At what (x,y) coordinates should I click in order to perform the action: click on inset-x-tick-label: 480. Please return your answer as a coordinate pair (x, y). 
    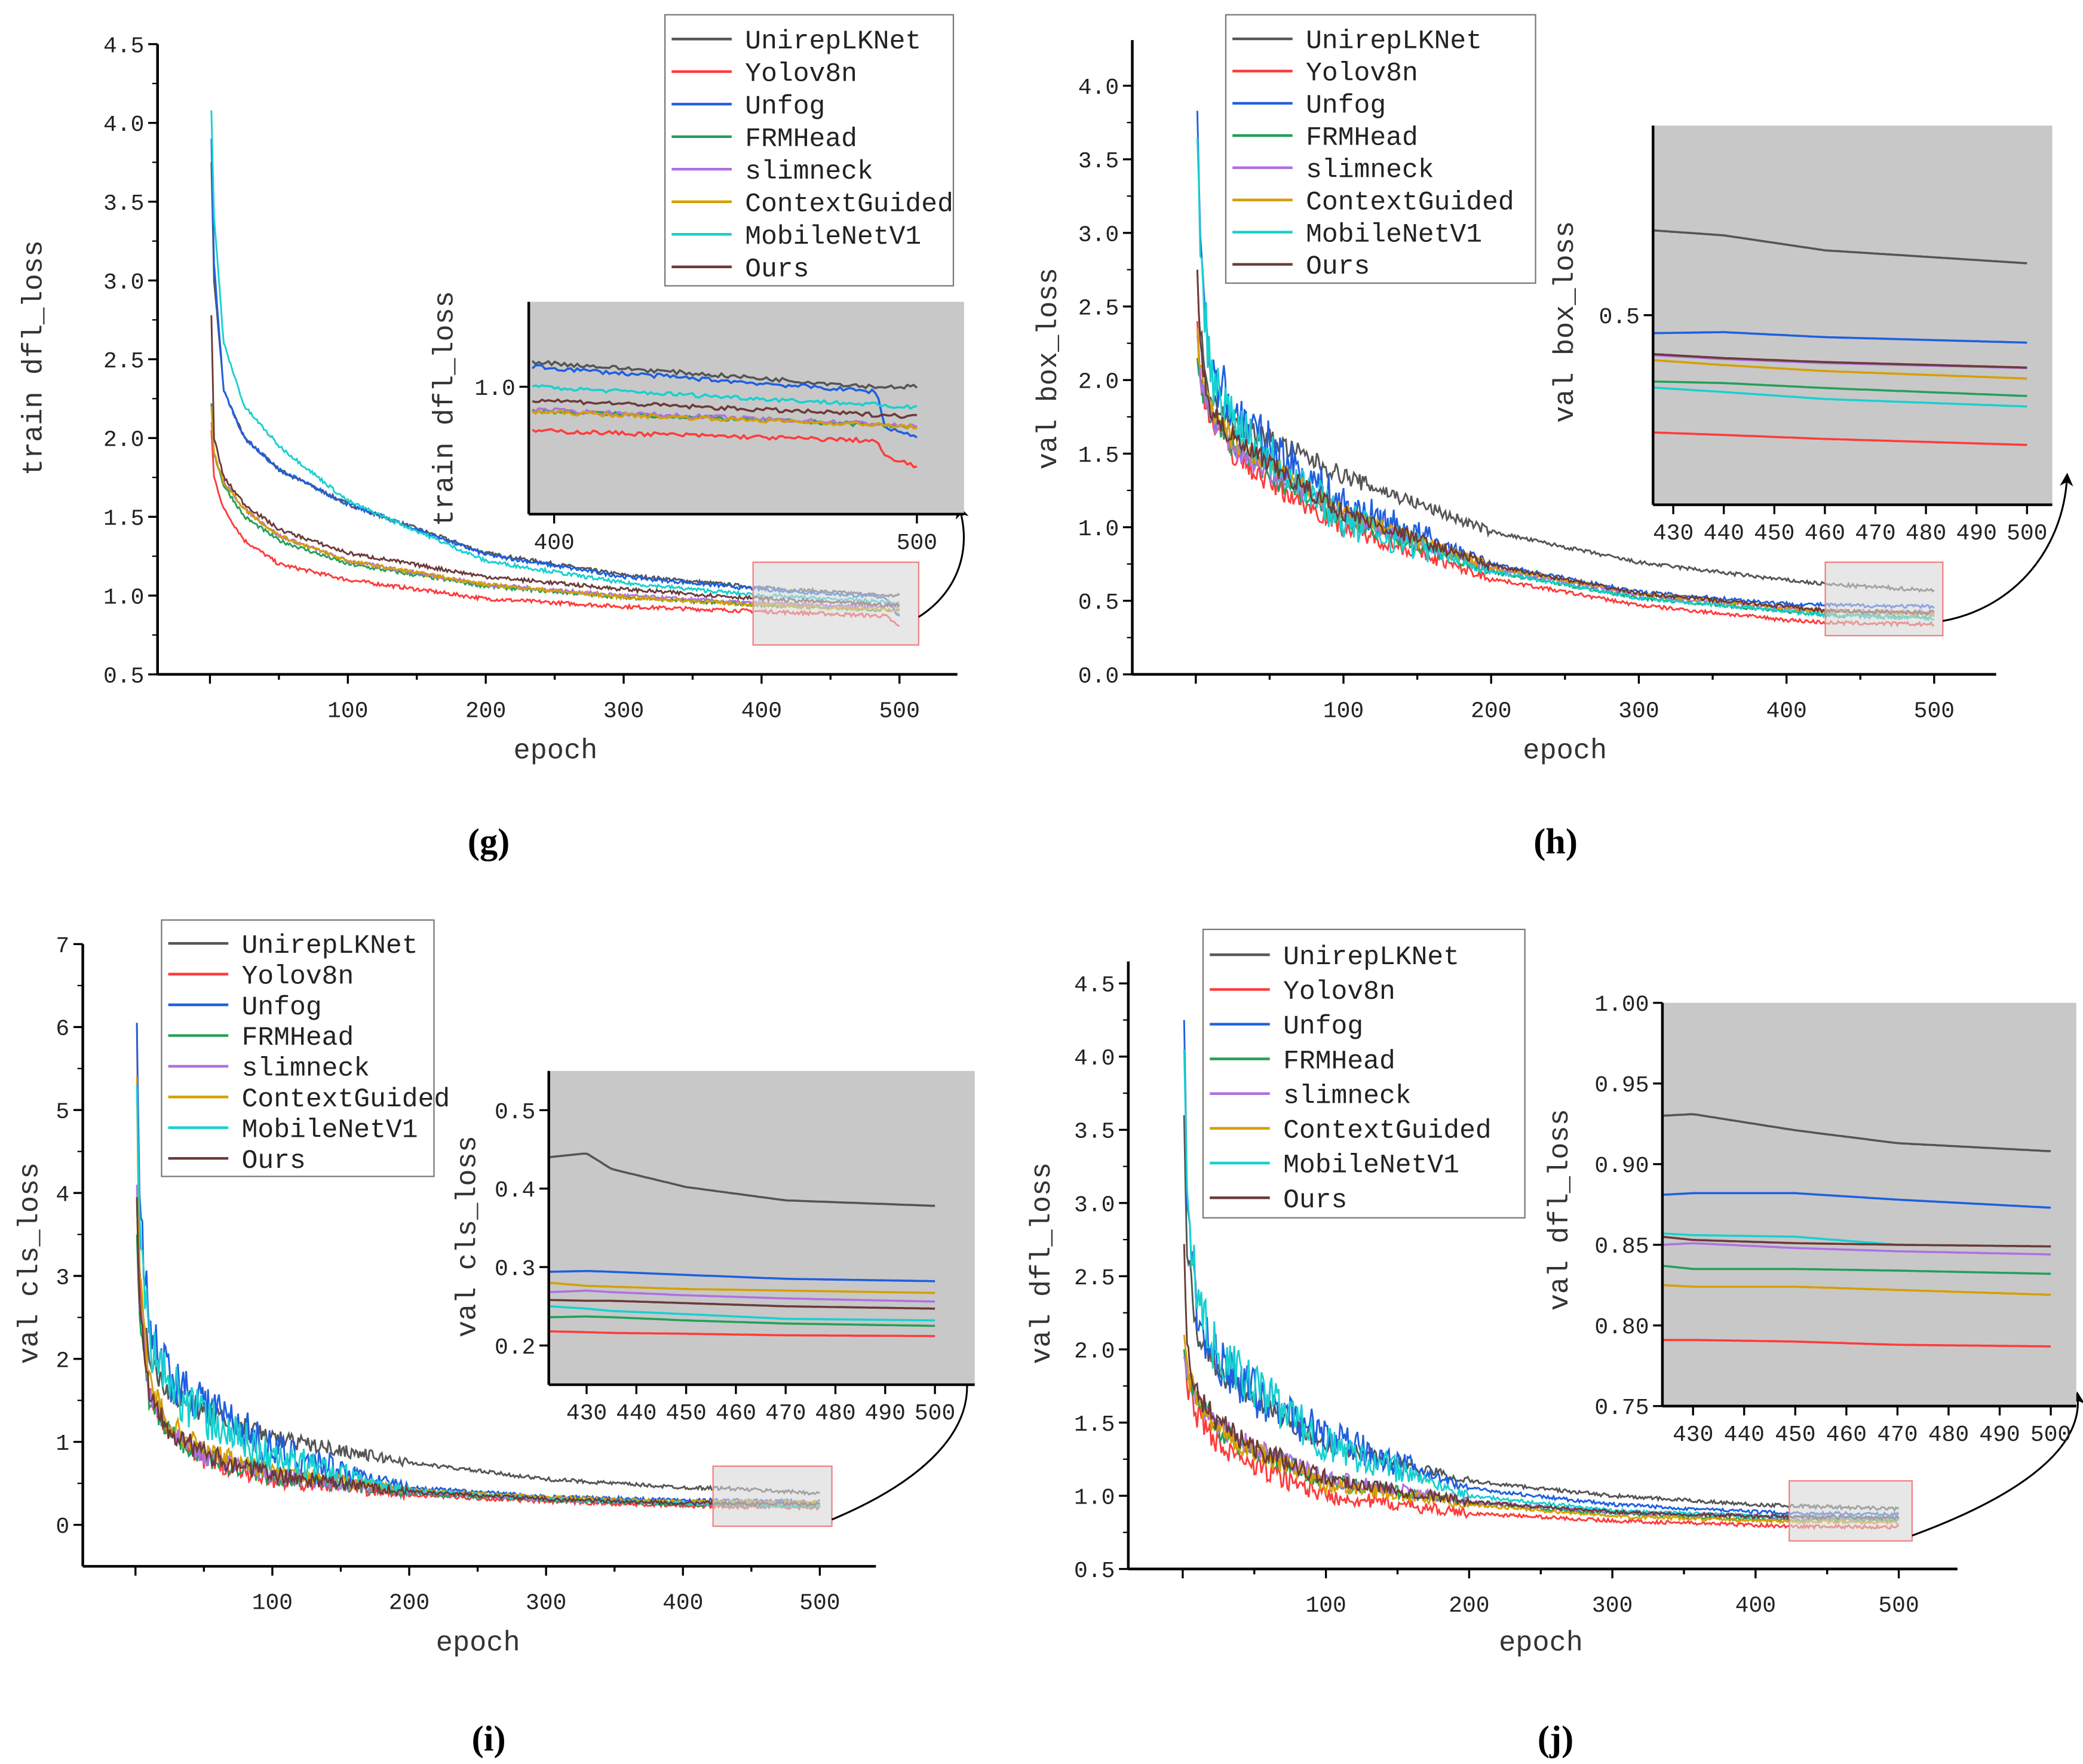
    Looking at the image, I should click on (835, 1413).